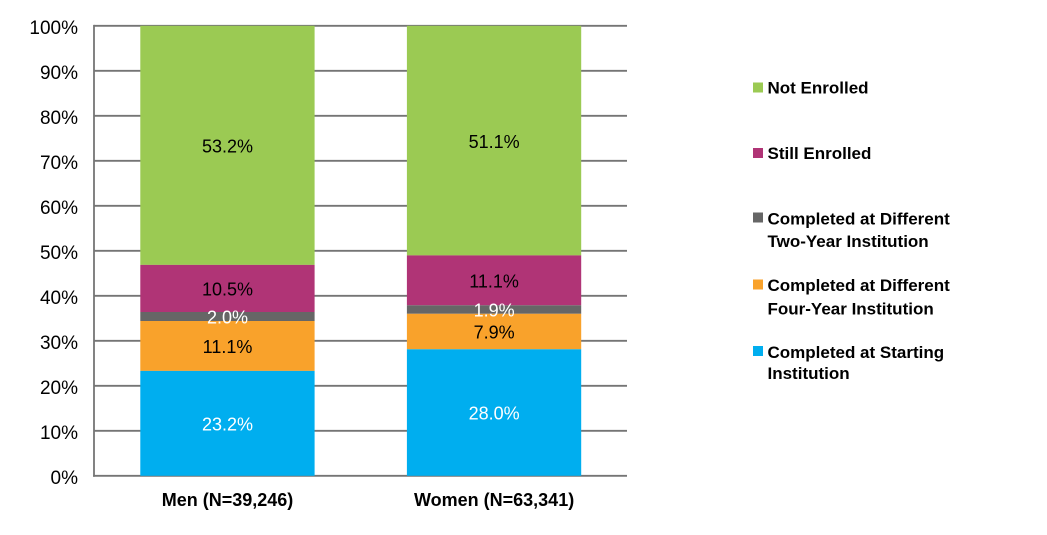  I want to click on svg-text: 51.1%, so click(494, 142).